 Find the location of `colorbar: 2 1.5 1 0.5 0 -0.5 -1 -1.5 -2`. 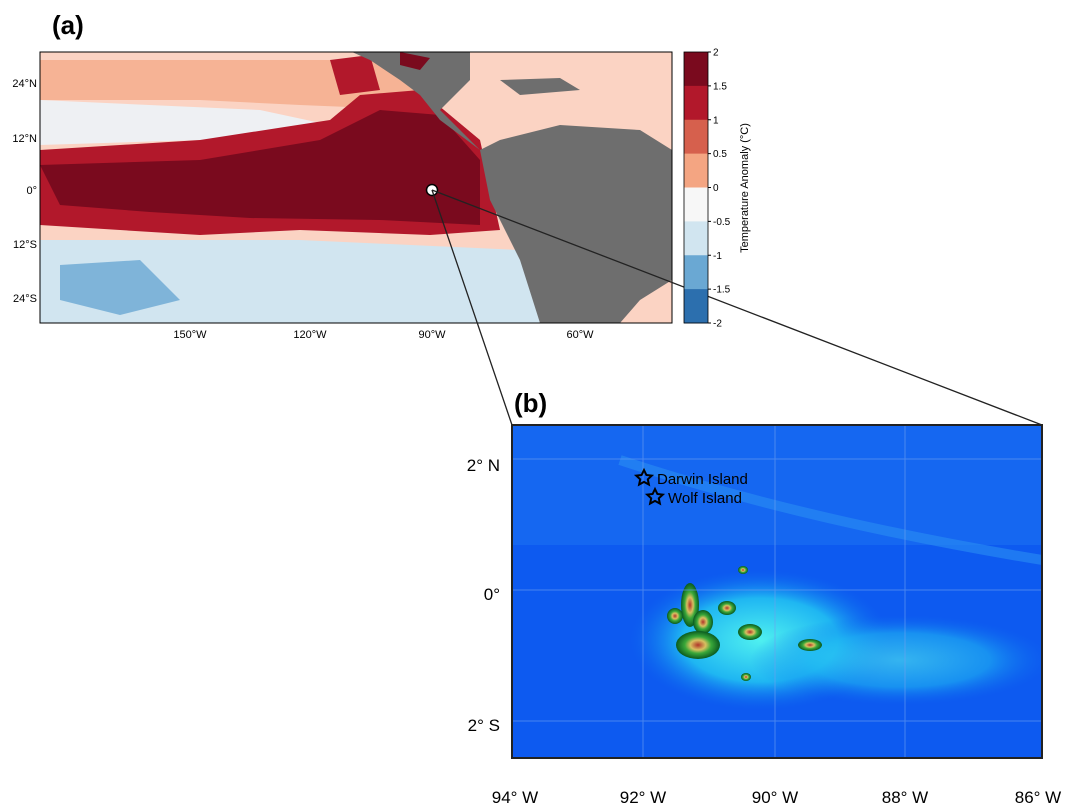

colorbar: 2 1.5 1 0.5 0 -0.5 -1 -1.5 -2 is located at coordinates (707, 189).